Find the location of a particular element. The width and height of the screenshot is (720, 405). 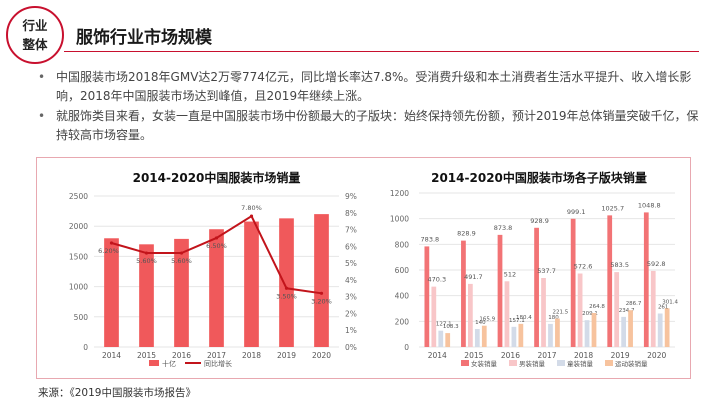

bar-data-label: 127.1 is located at coordinates (444, 325).